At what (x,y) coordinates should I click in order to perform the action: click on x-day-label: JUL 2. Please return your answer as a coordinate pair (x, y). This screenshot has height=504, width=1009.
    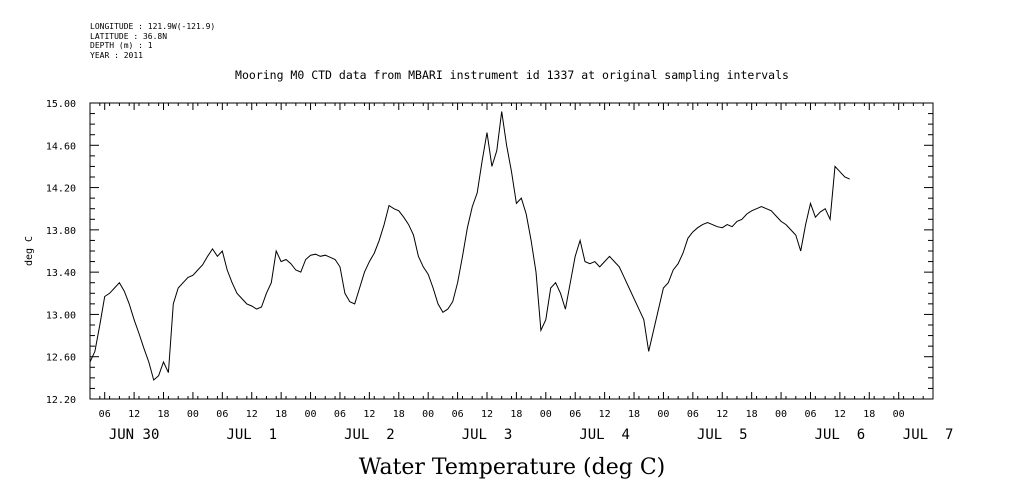
    Looking at the image, I should click on (369, 435).